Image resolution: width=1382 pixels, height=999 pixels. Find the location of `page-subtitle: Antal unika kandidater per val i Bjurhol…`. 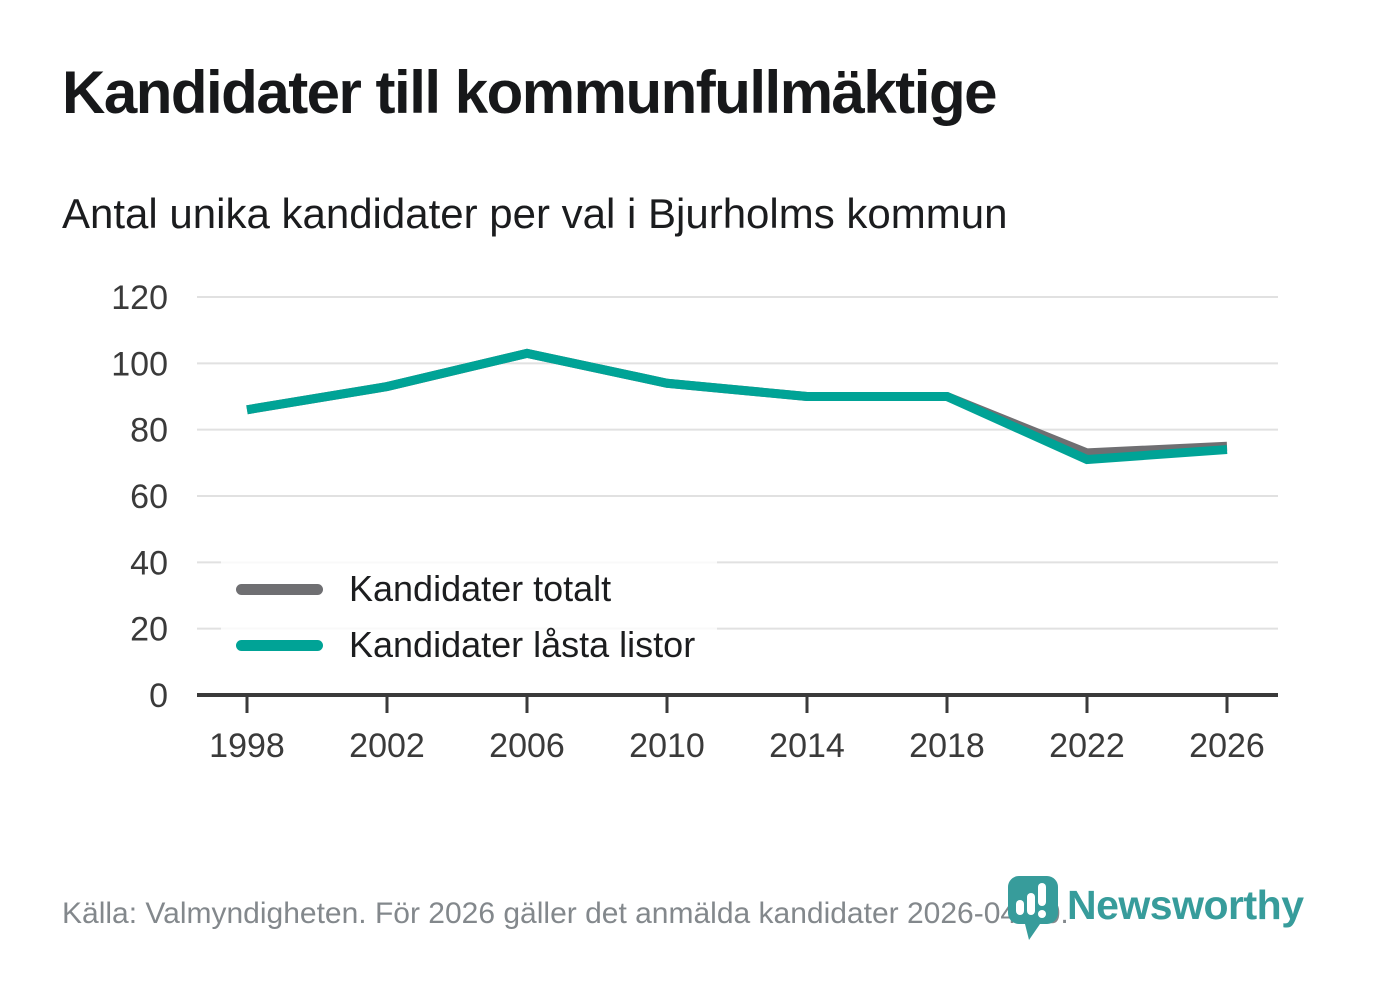

page-subtitle: Antal unika kandidater per val i Bjurhol… is located at coordinates (535, 213).